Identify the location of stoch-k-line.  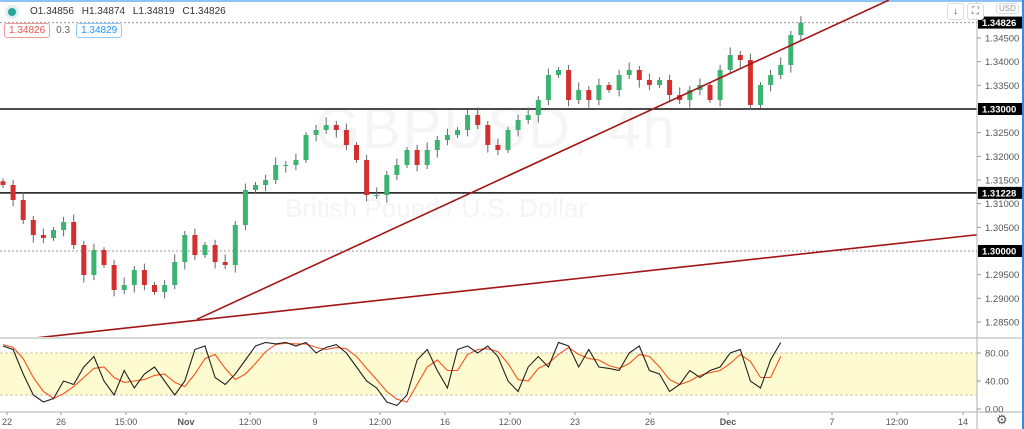
(392, 374).